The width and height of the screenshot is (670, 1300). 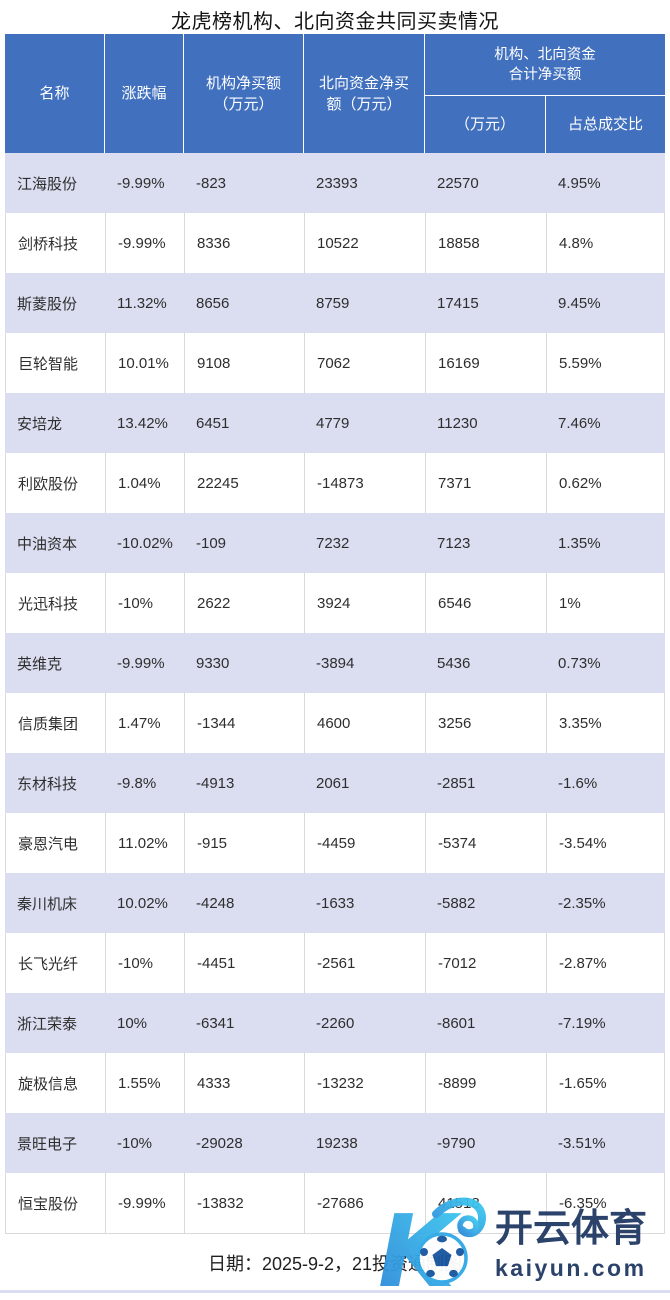 I want to click on table-row: 旋极信息 1.55% 4333 -13232 -8899 -1.65%, so click(x=335, y=1083).